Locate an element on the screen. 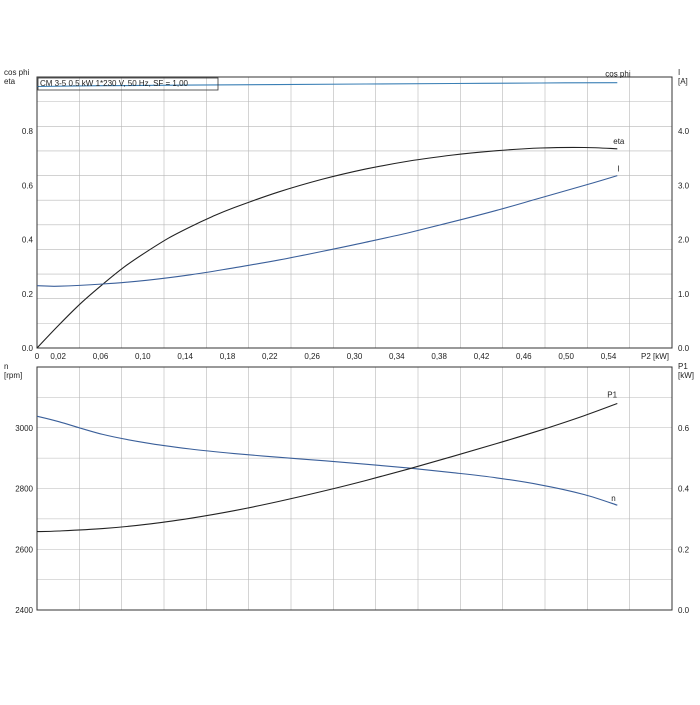 This screenshot has height=705, width=700. left-axis-label: cos phi is located at coordinates (17, 72).